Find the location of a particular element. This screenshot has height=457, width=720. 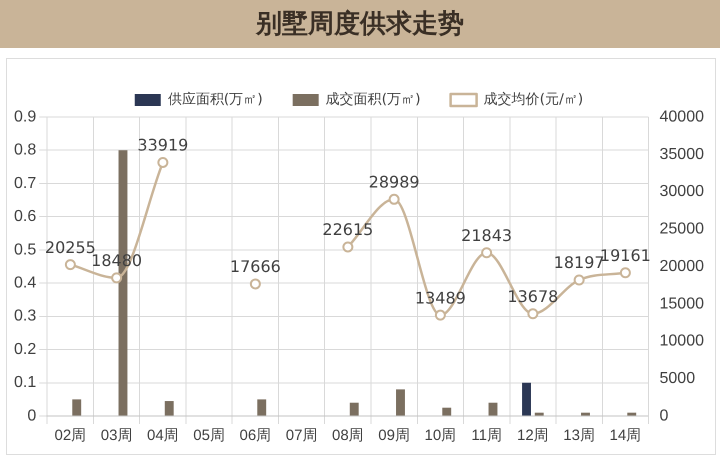

x-tick-label: 04周 is located at coordinates (163, 435).